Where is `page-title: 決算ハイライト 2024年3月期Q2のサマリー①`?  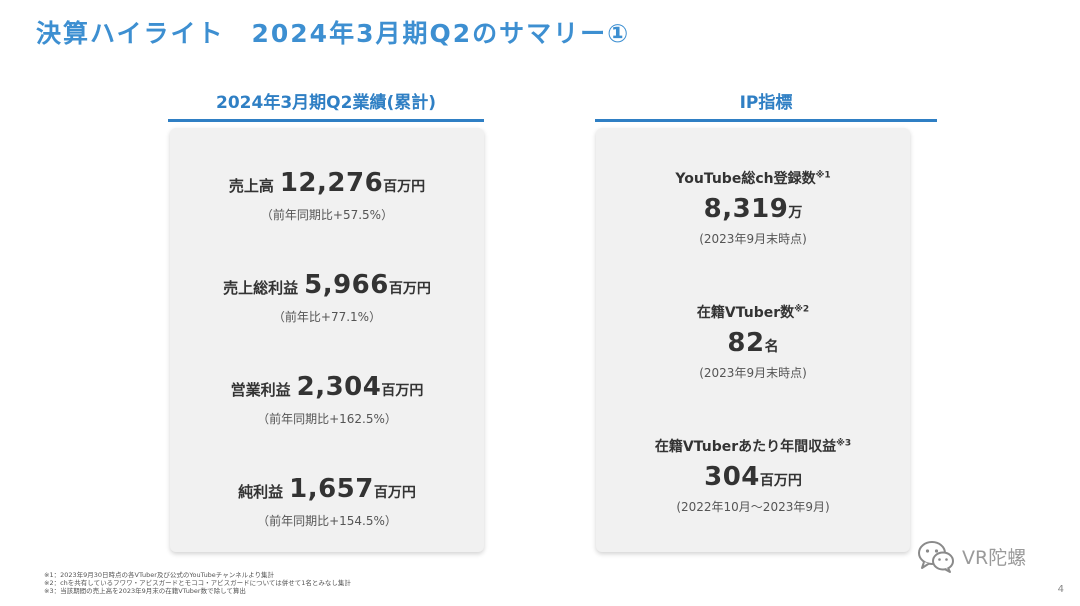 page-title: 決算ハイライト 2024年3月期Q2のサマリー① is located at coordinates (333, 33).